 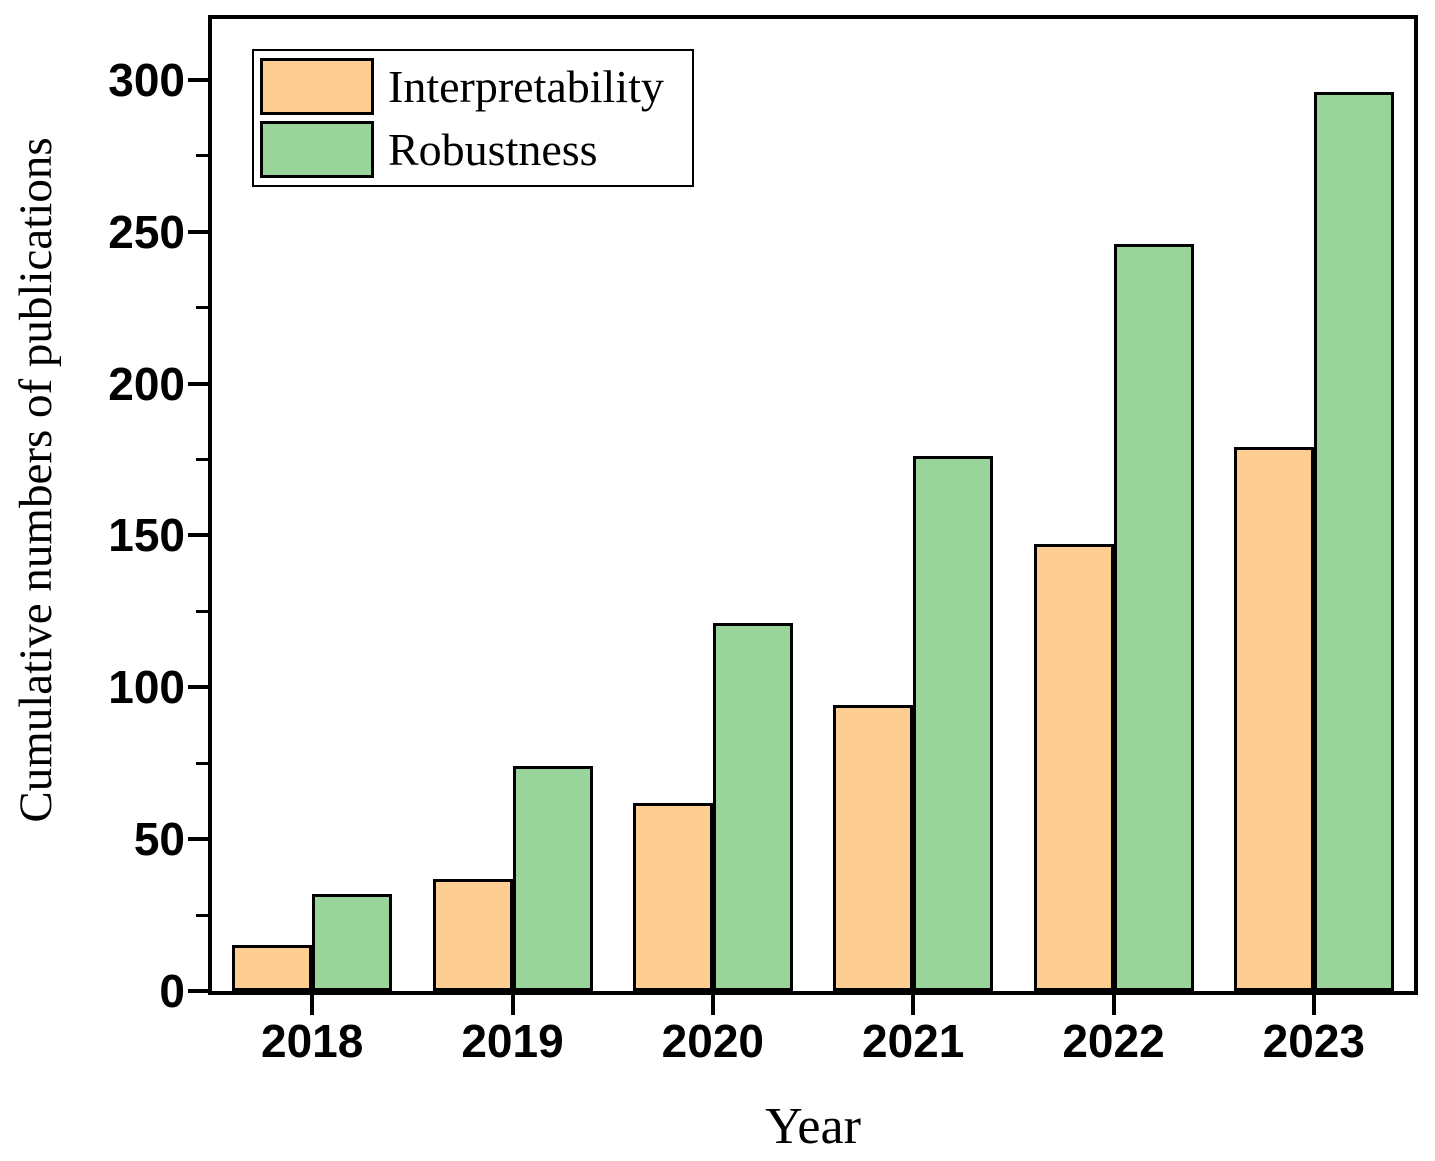 I want to click on legend-item-interpretability: Interpretability, so click(x=476, y=86).